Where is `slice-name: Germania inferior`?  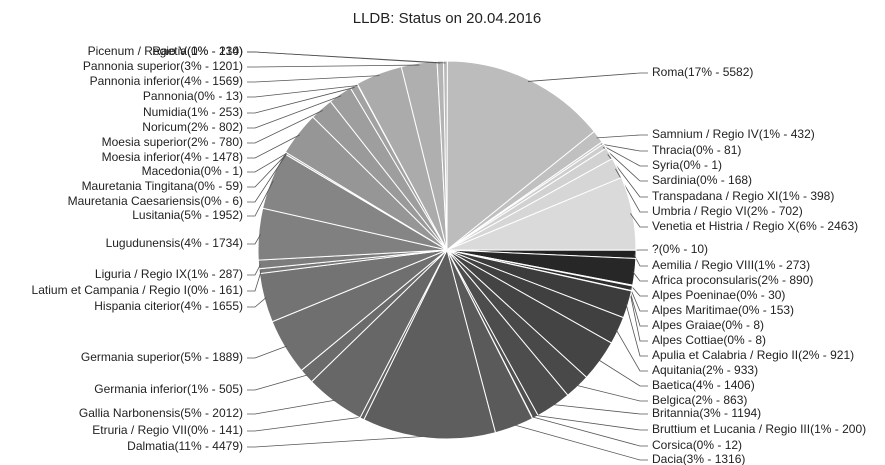 slice-name: Germania inferior is located at coordinates (140, 389).